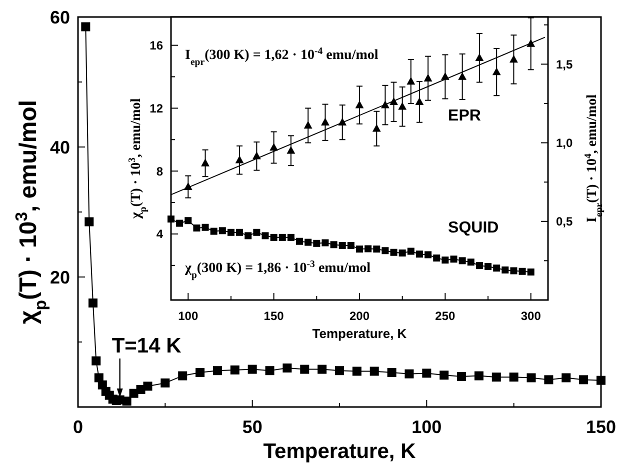  What do you see at coordinates (277, 269) in the screenshot?
I see `annotation: χ$_{p}$(300 K) = 1,86 · 10$^{-3}$ emu/mol` at bounding box center [277, 269].